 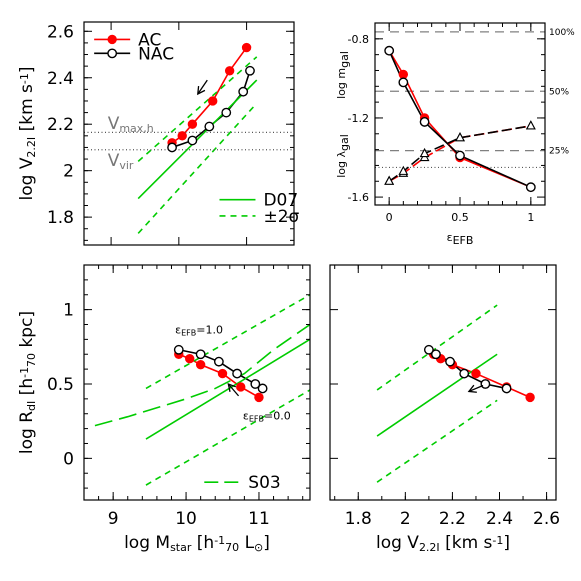 I want to click on percent-label: 100%, so click(x=562, y=33).